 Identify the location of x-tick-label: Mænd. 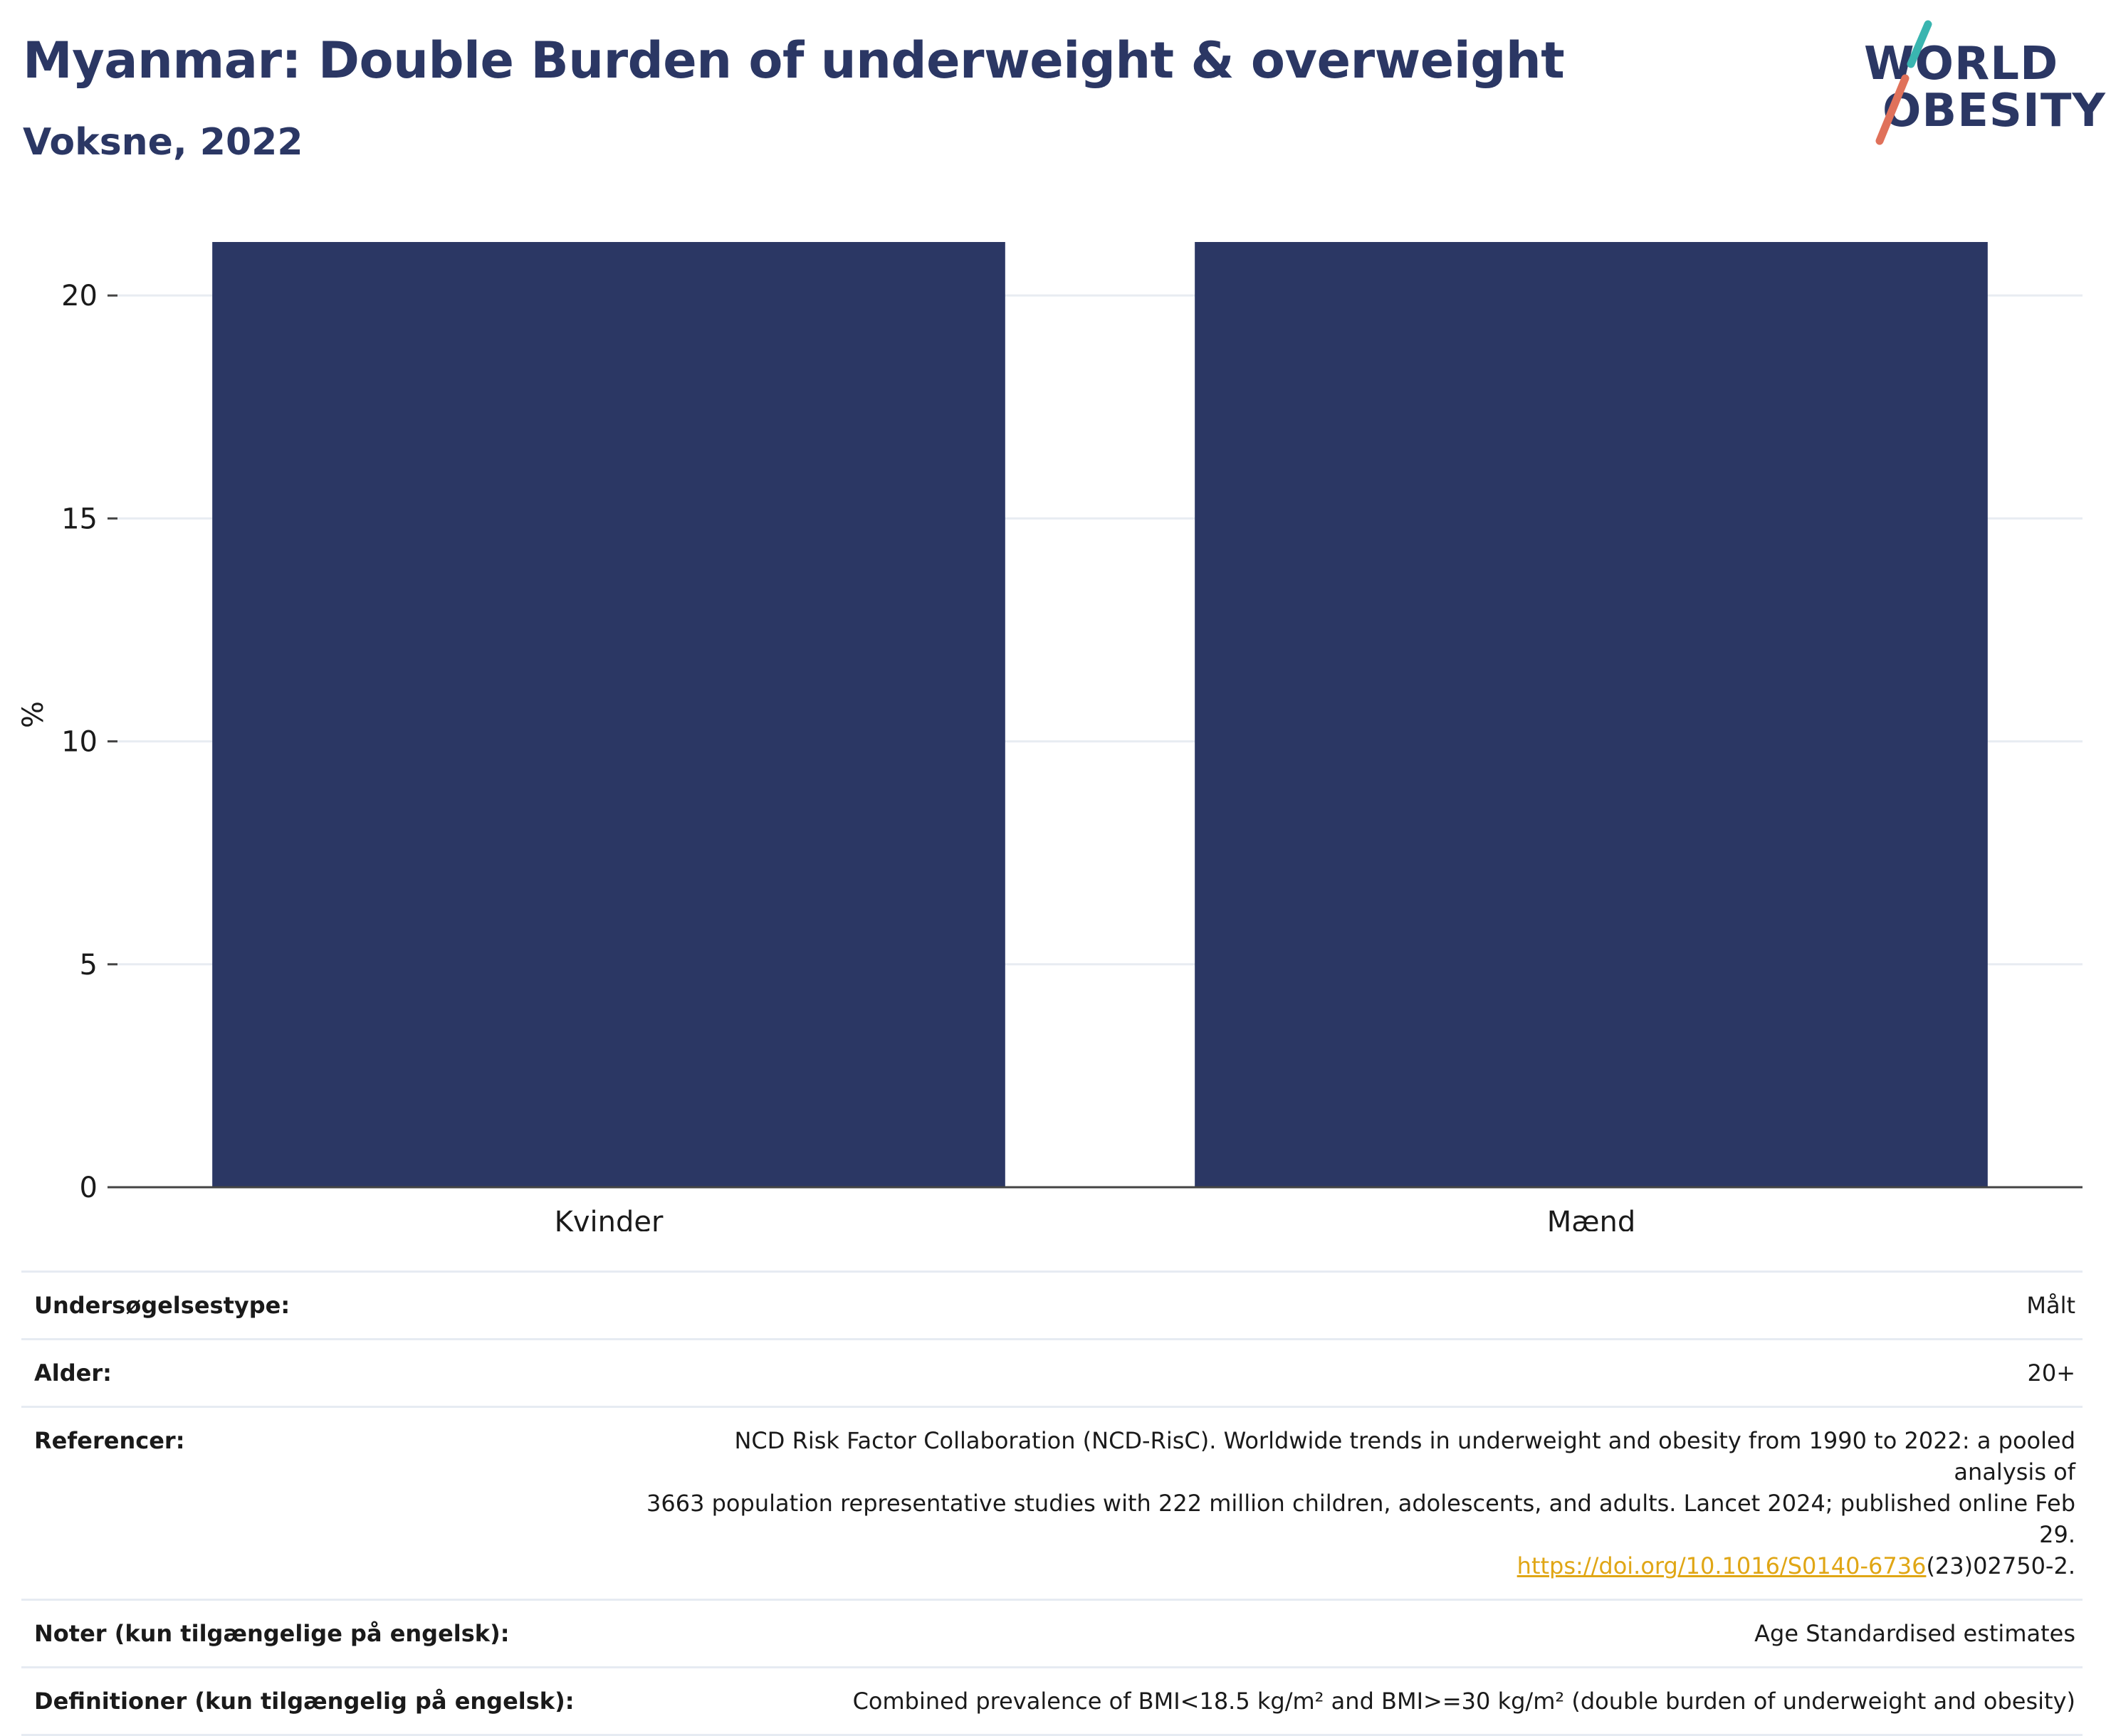
(1591, 1218).